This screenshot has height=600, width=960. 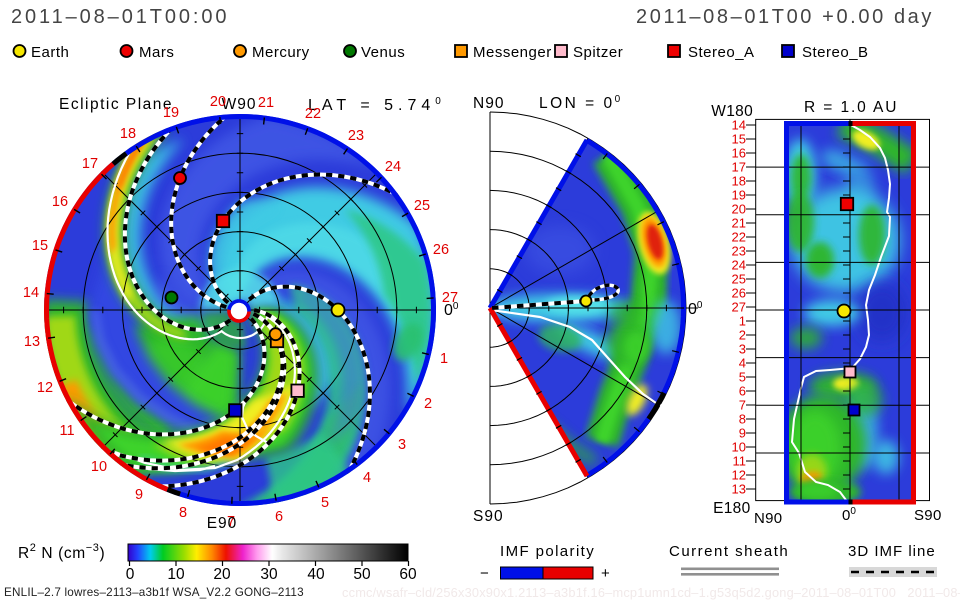 What do you see at coordinates (851, 107) in the screenshot?
I see `svg-text: R = 1.0 AU` at bounding box center [851, 107].